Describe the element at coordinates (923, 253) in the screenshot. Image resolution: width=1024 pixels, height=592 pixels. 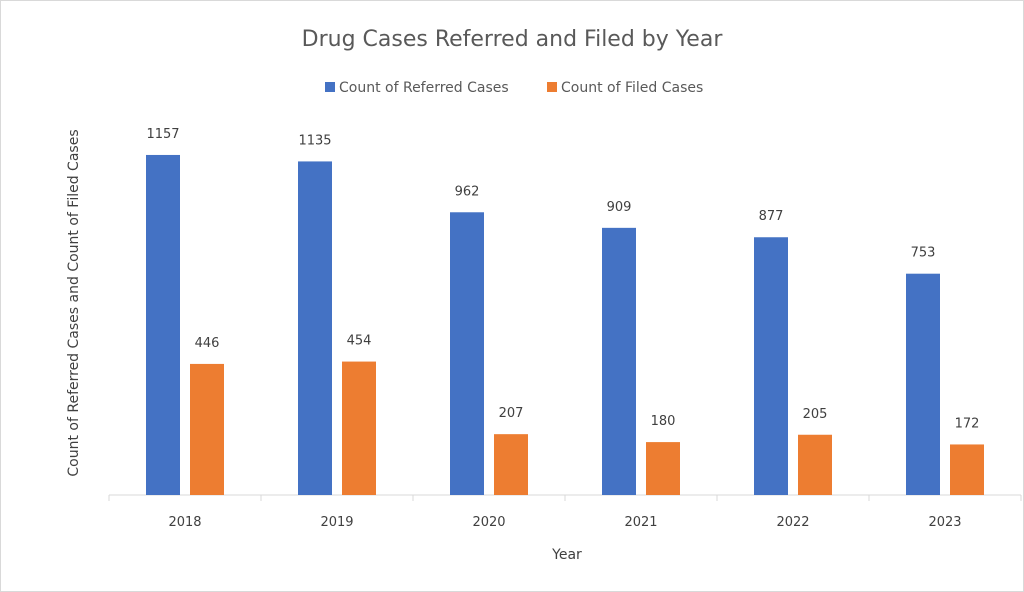
I see `data-label-referred-2023: 753` at that location.